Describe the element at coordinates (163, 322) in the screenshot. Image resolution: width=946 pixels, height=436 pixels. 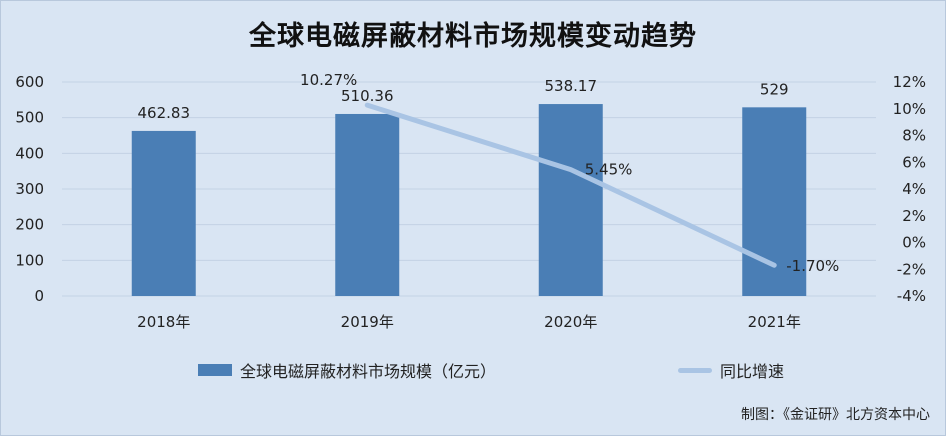
I see `x-tick-label: 2018年` at that location.